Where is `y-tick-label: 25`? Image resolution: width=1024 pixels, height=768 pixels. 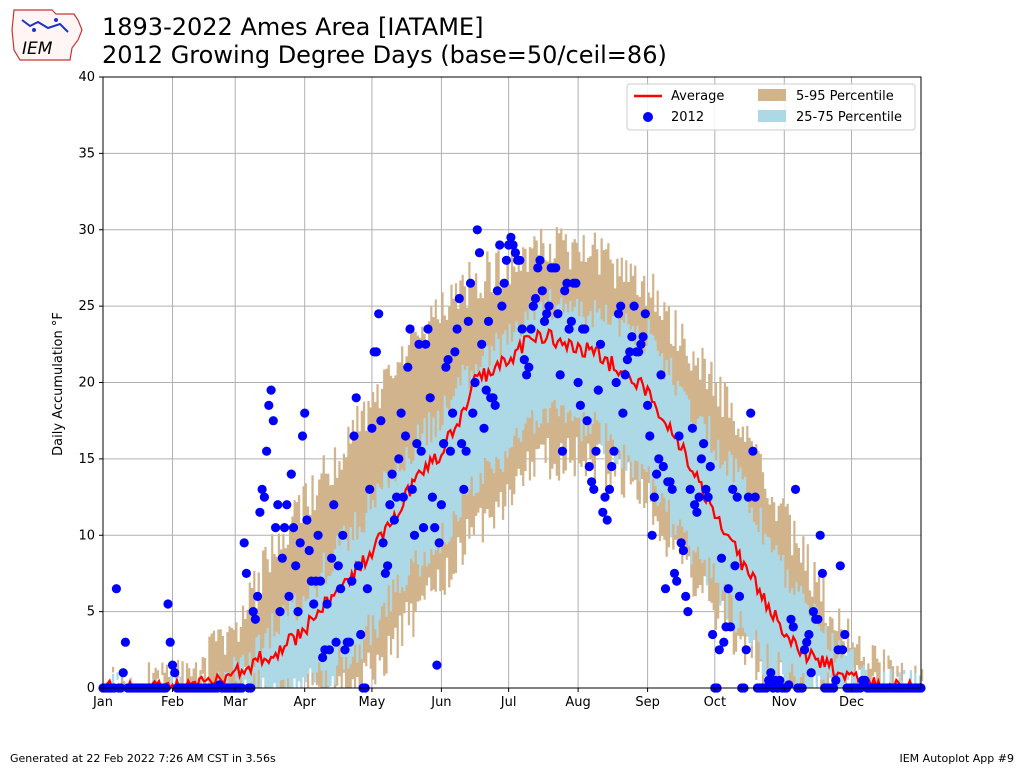
y-tick-label: 25 is located at coordinates (86, 306).